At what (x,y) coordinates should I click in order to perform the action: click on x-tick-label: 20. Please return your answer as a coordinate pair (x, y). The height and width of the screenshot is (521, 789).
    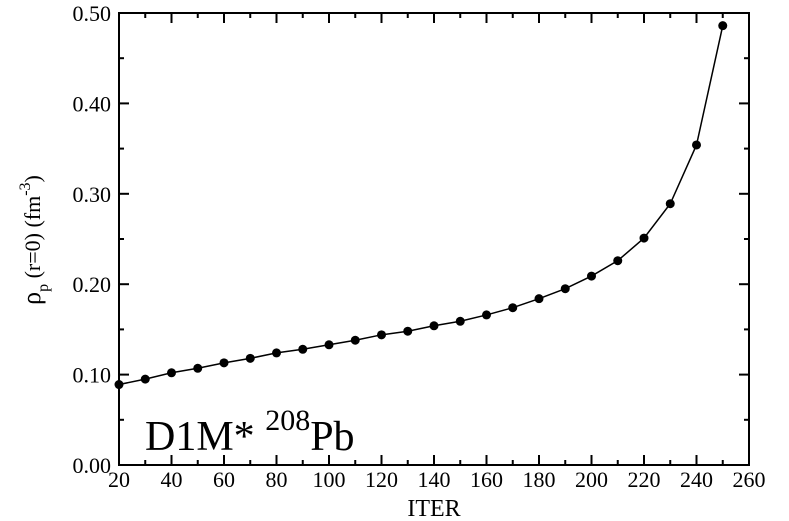
    Looking at the image, I should click on (119, 479).